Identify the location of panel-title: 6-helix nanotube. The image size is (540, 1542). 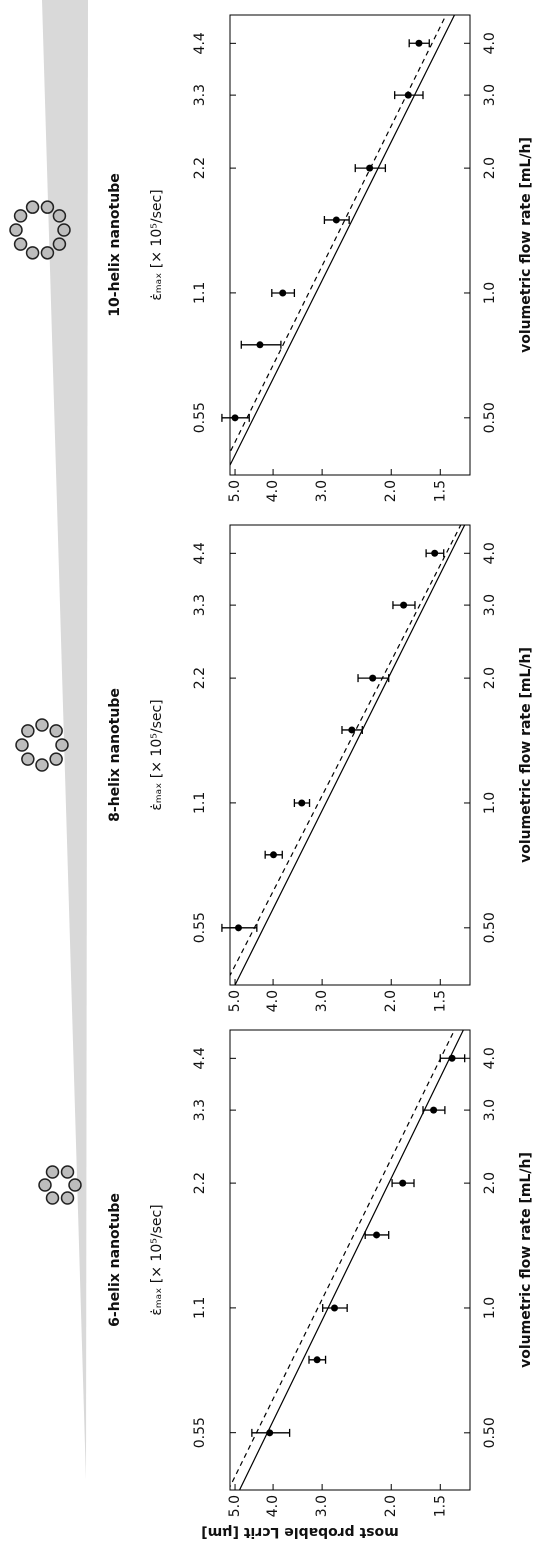
(115, 1260).